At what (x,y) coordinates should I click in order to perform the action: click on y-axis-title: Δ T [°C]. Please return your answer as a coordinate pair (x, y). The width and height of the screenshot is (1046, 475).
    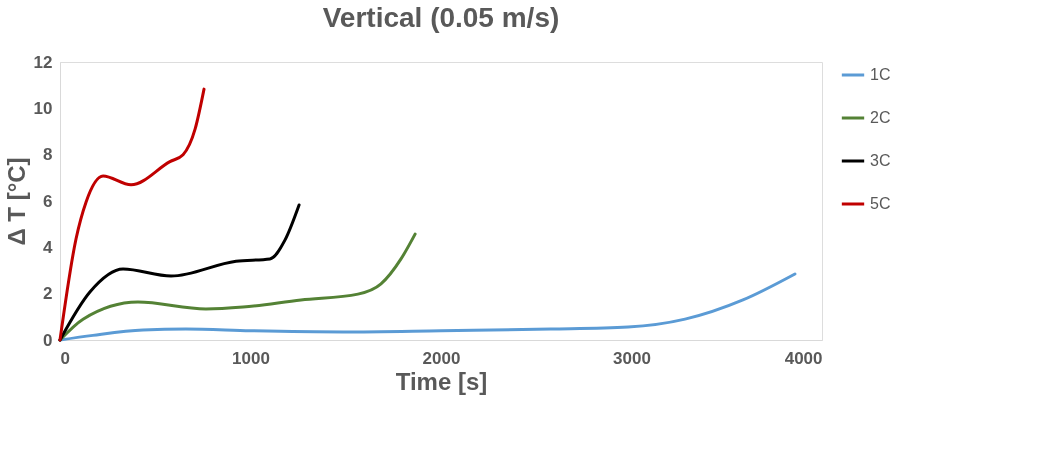
    Looking at the image, I should click on (16, 201).